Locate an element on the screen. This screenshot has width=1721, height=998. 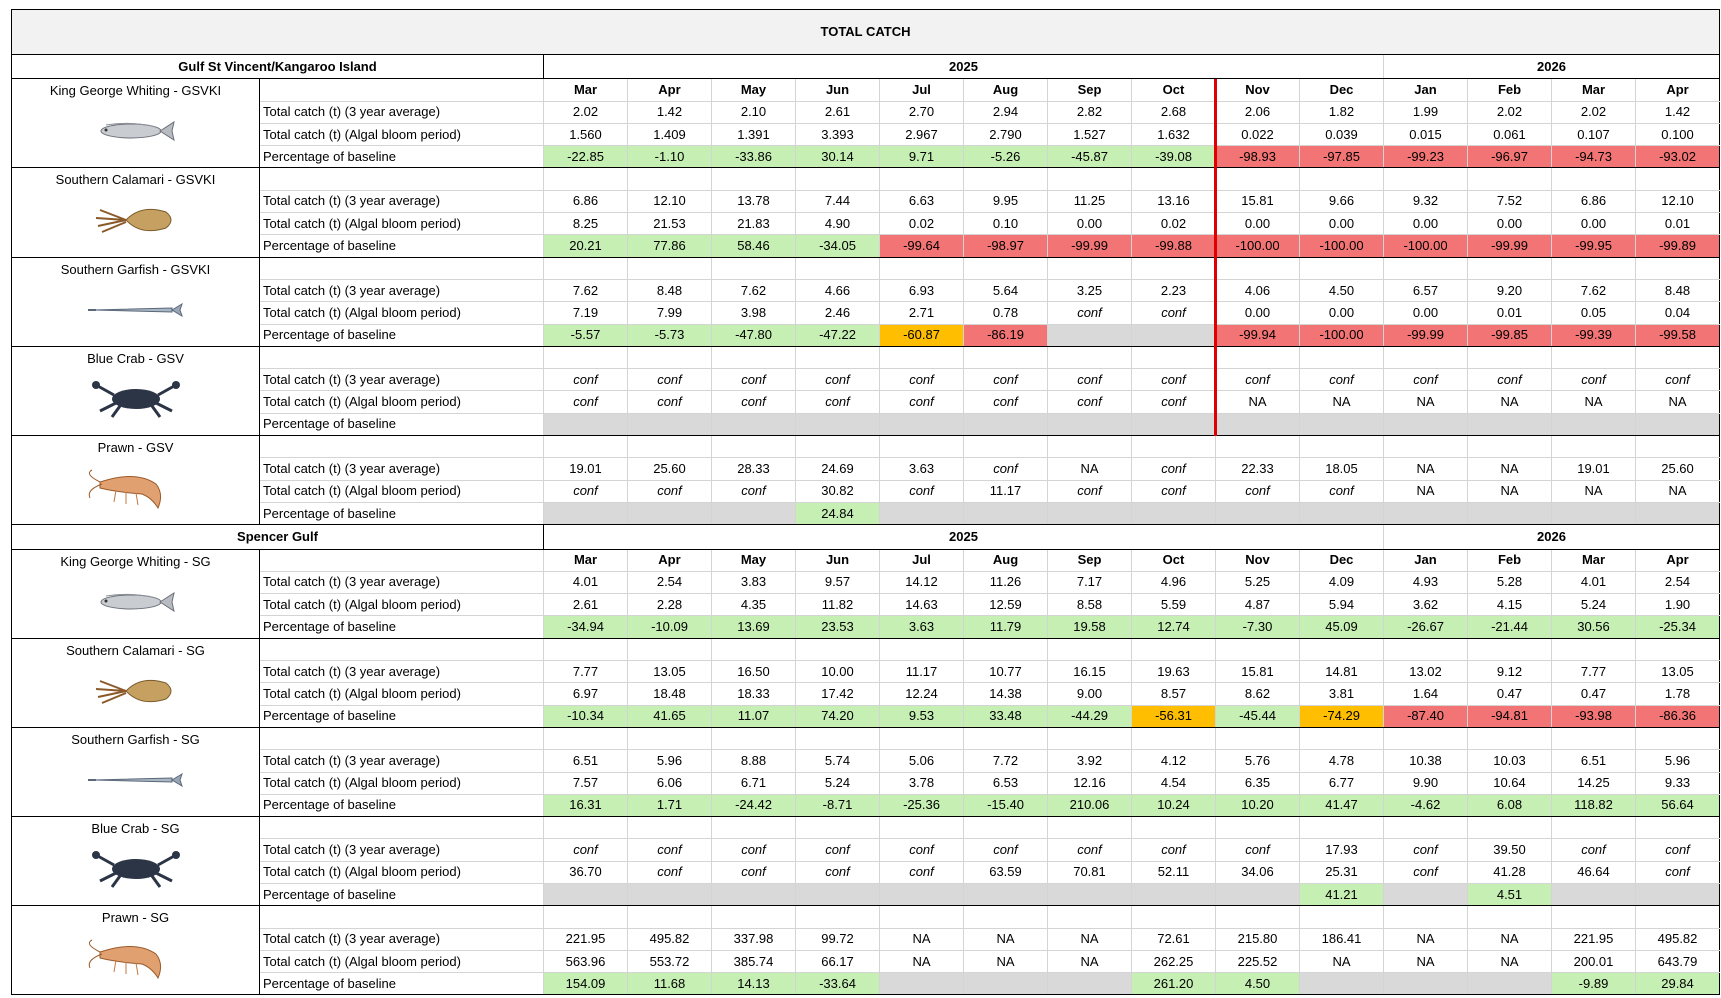
value-cell: 7.62 is located at coordinates (1593, 290).